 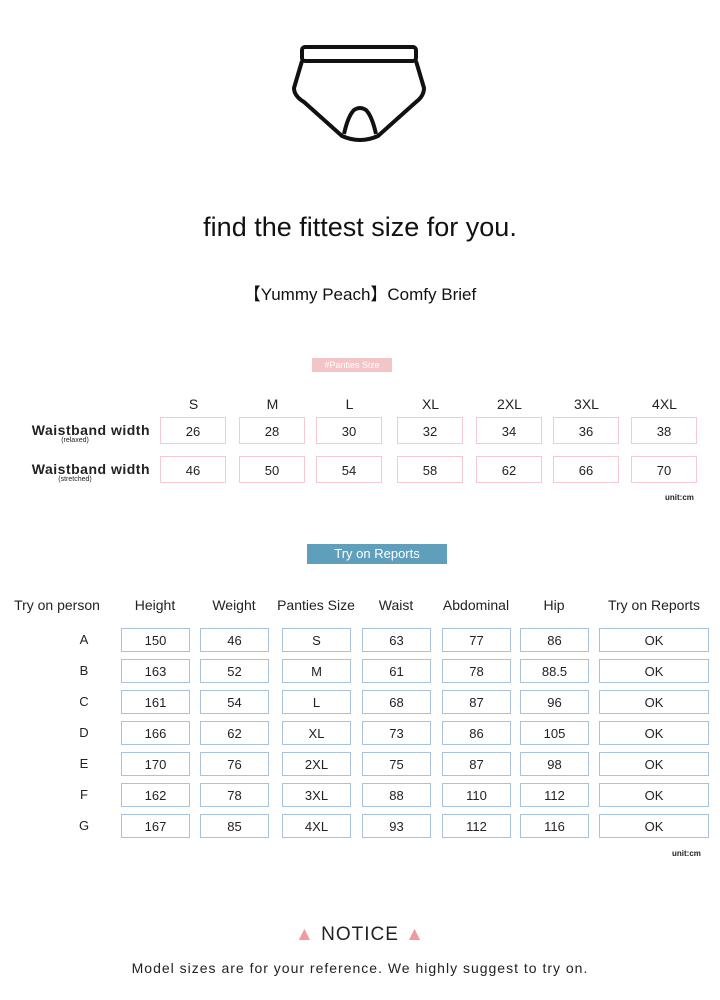 I want to click on column-header: Try on person, so click(x=57, y=605).